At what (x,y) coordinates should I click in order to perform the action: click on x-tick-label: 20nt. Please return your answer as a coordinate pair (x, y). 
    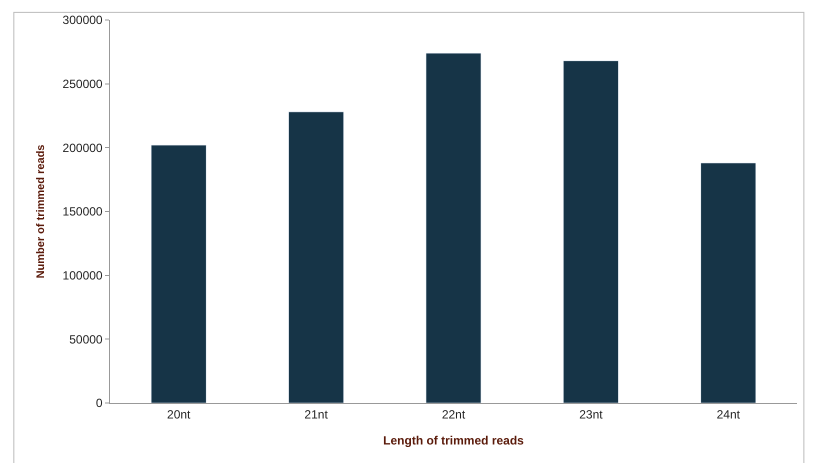
    Looking at the image, I should click on (179, 414).